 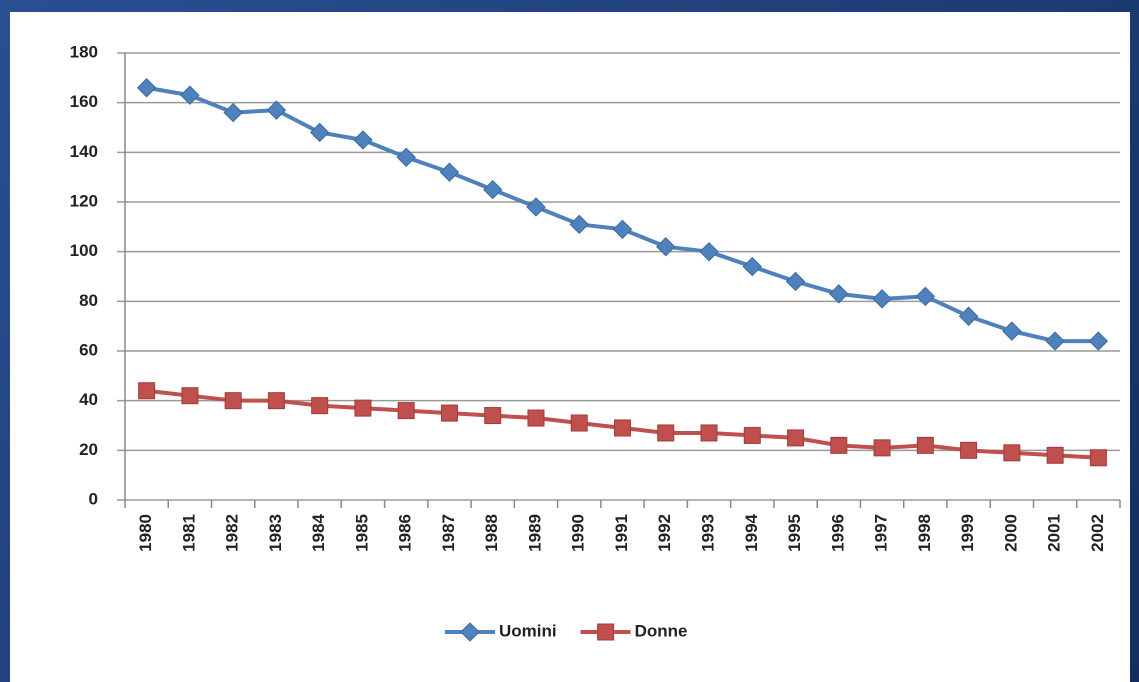 What do you see at coordinates (1097, 533) in the screenshot?
I see `x-tick-label: 2002` at bounding box center [1097, 533].